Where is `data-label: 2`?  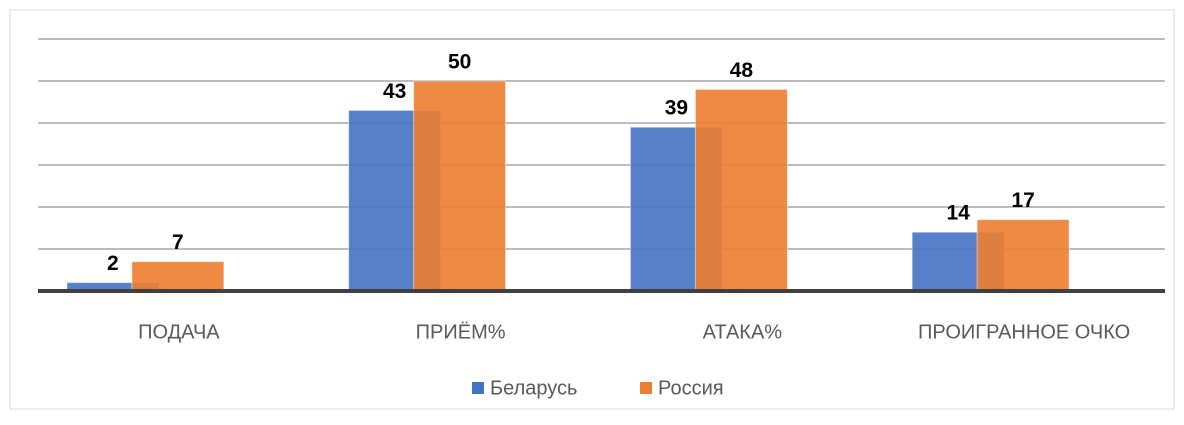
data-label: 2 is located at coordinates (113, 263).